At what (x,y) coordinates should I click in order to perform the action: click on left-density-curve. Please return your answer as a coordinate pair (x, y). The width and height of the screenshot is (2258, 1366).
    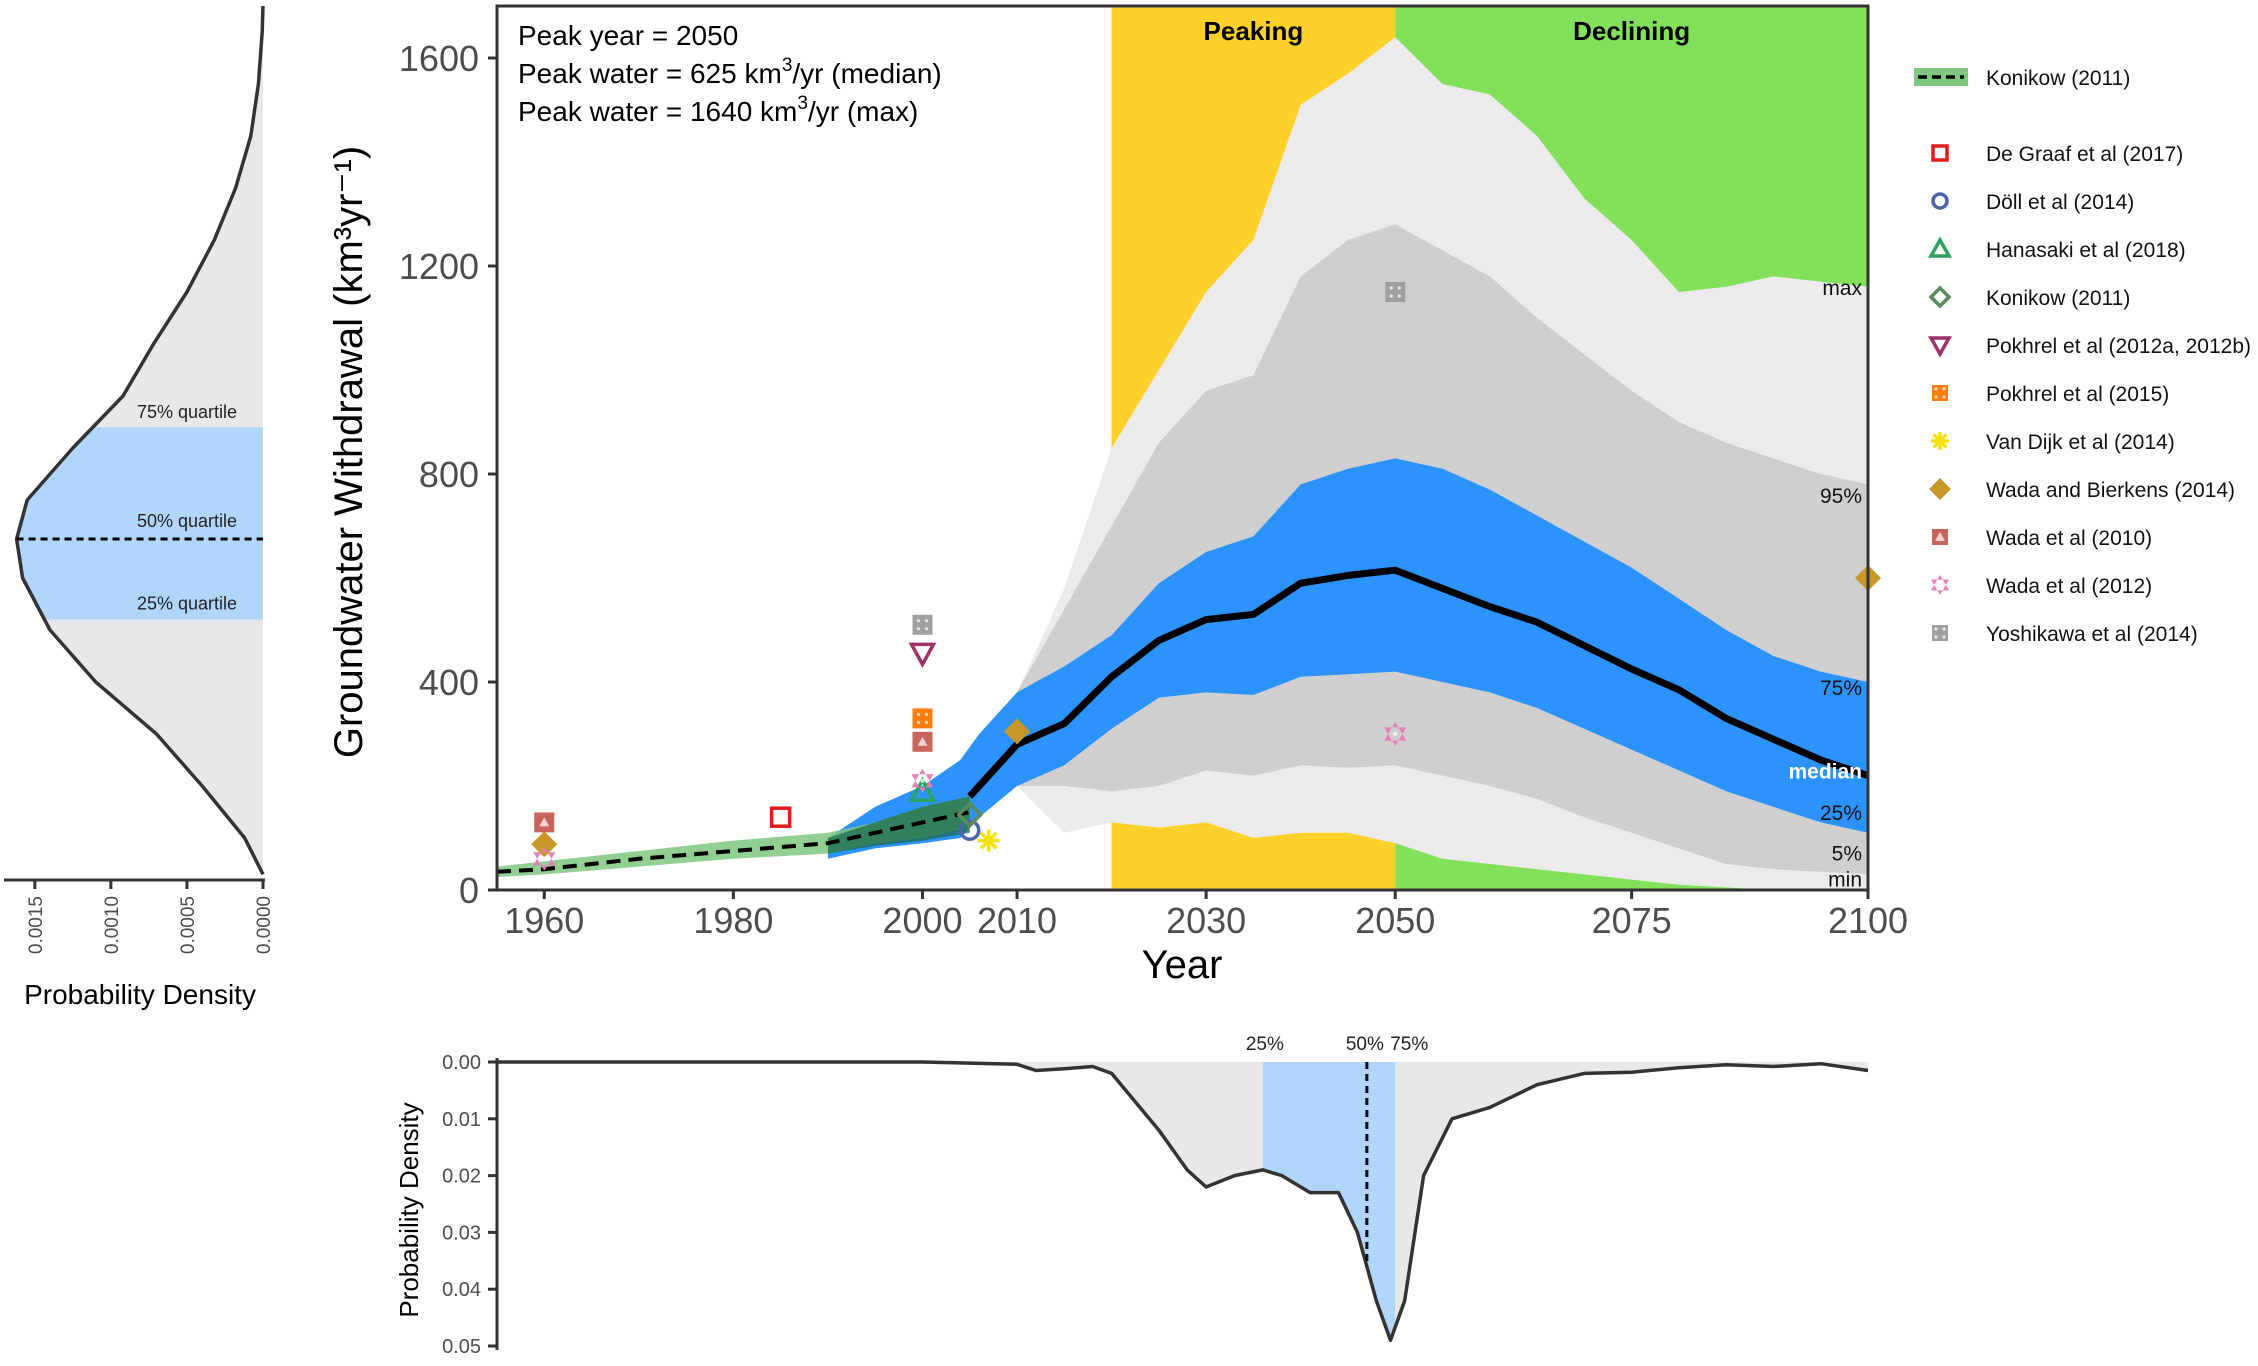
    Looking at the image, I should click on (139, 440).